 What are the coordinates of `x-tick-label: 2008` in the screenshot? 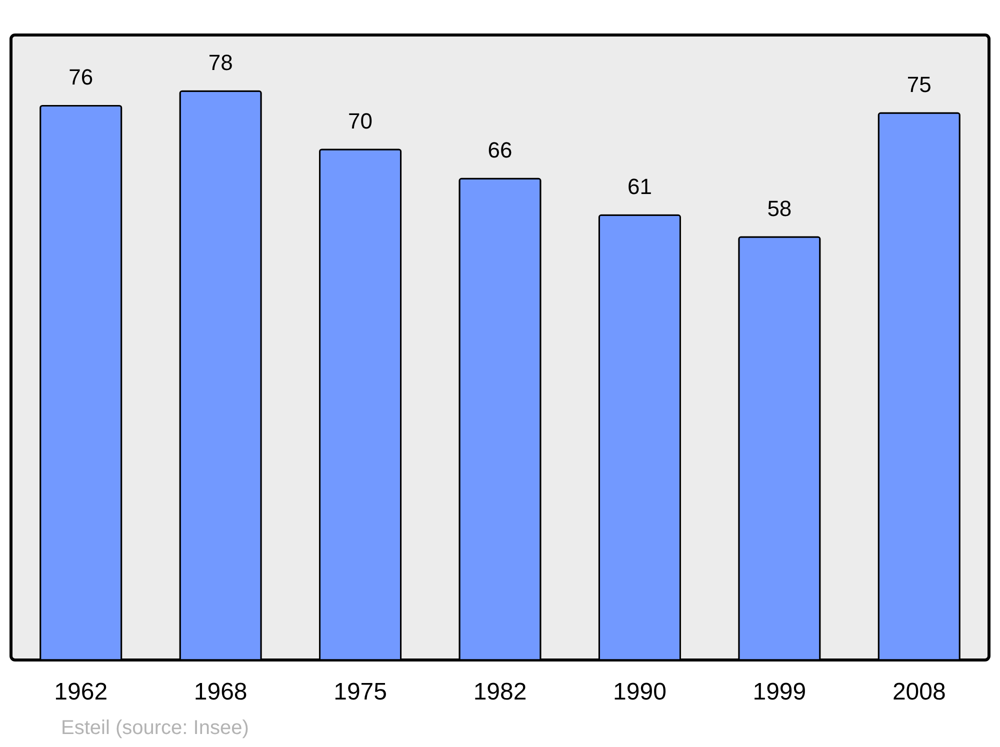 It's located at (919, 692).